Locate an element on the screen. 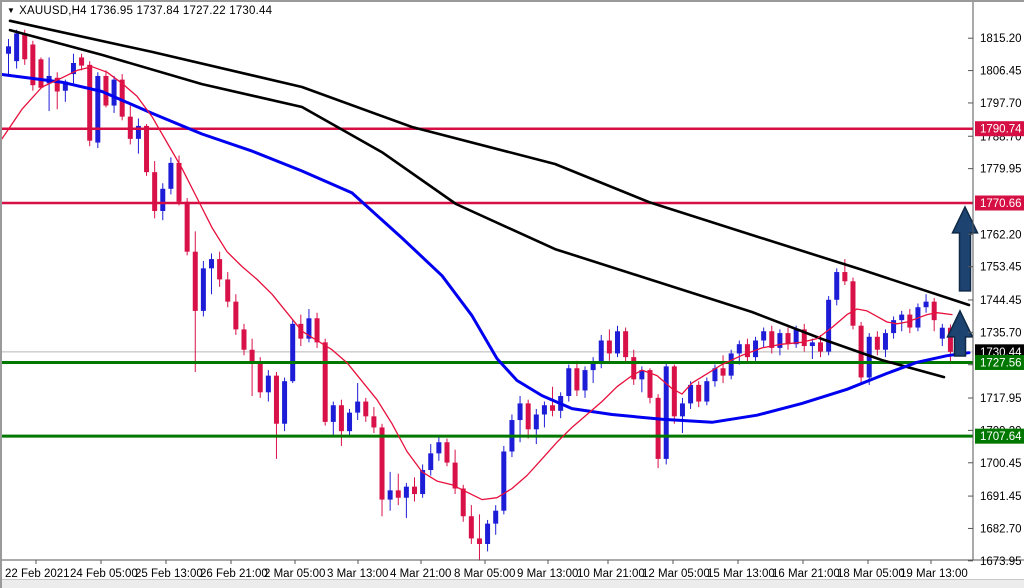 This screenshot has width=1024, height=588. price-badge-label: 1707.64 is located at coordinates (1001, 437).